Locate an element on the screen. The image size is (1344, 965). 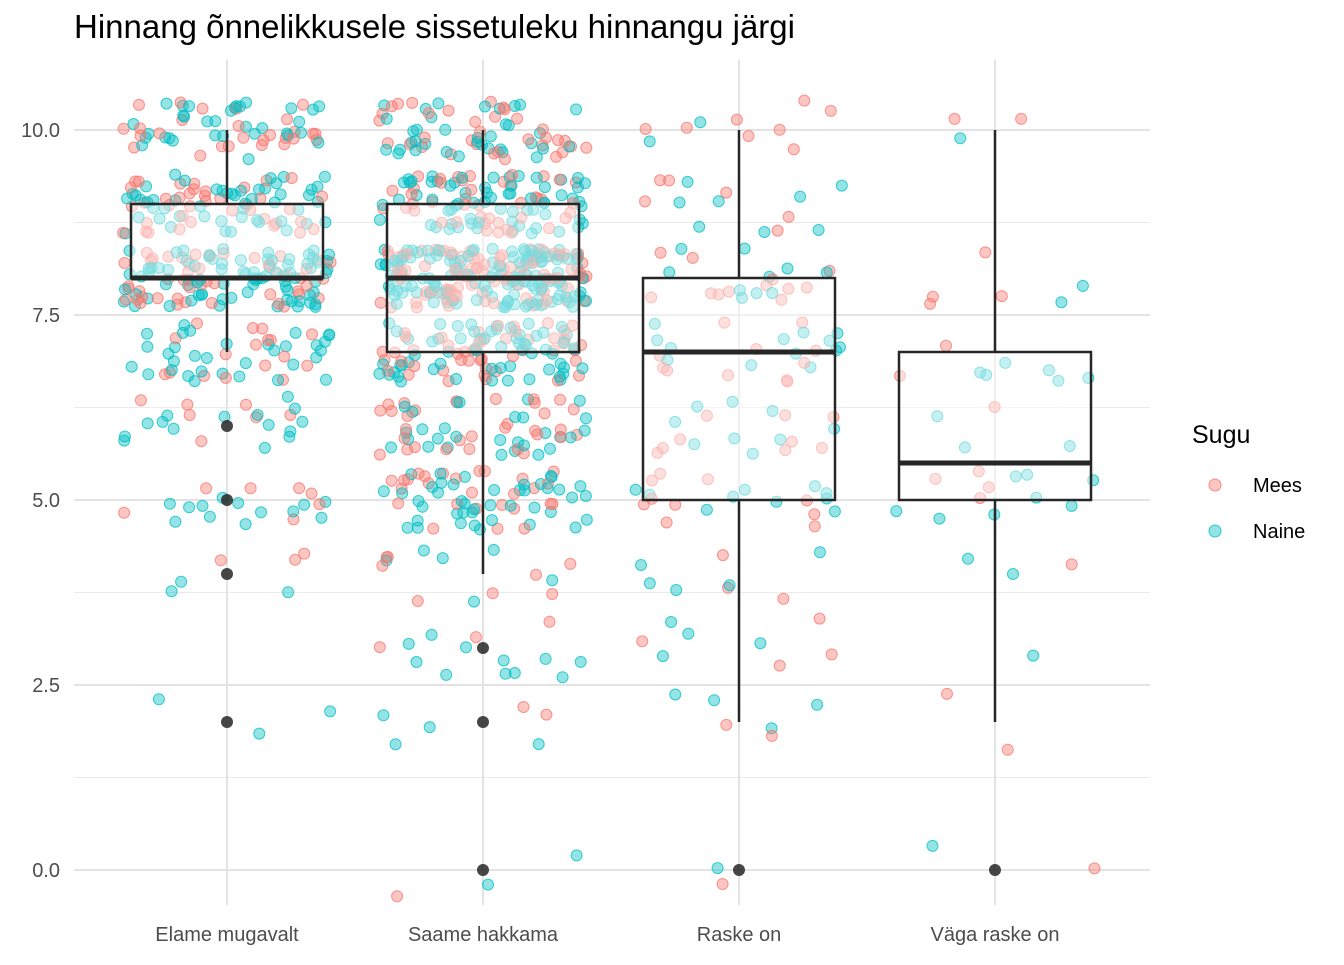
legend-title: Sugu is located at coordinates (1221, 435).